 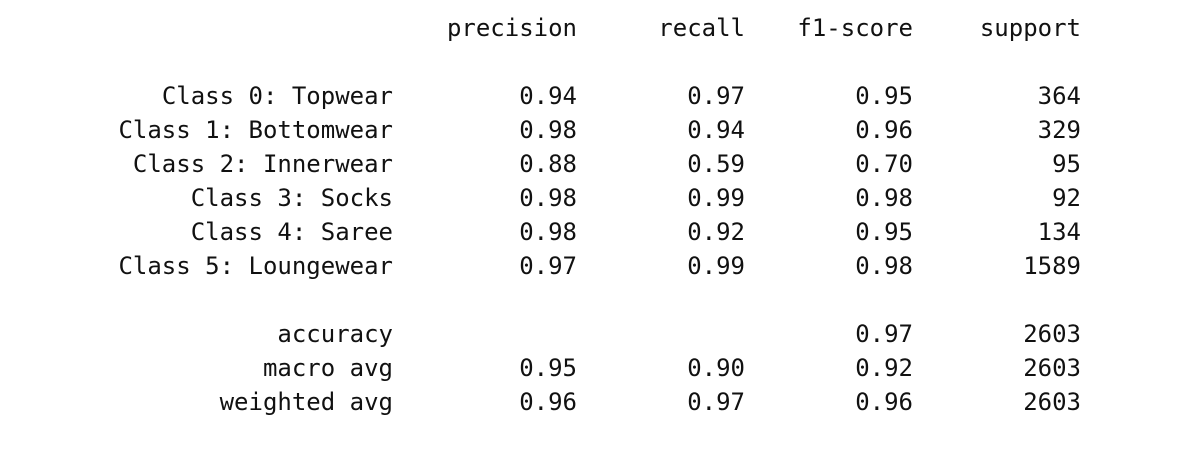 What do you see at coordinates (716, 232) in the screenshot?
I see `recall-value: 0.92` at bounding box center [716, 232].